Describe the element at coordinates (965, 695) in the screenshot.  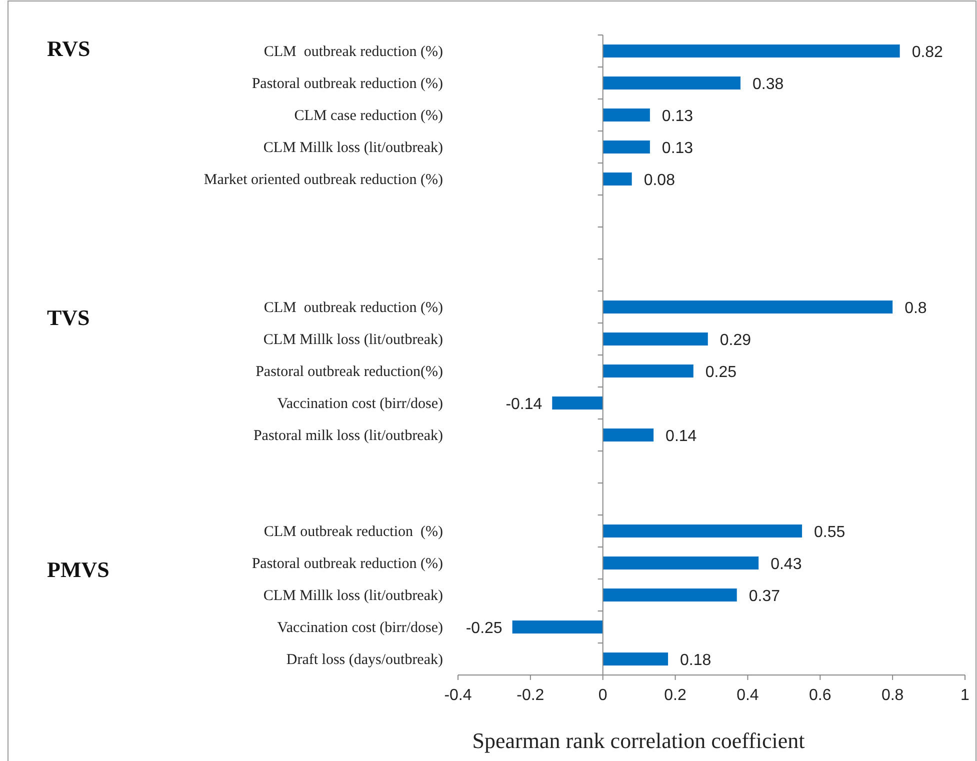
I see `x-tick-label: 1` at that location.